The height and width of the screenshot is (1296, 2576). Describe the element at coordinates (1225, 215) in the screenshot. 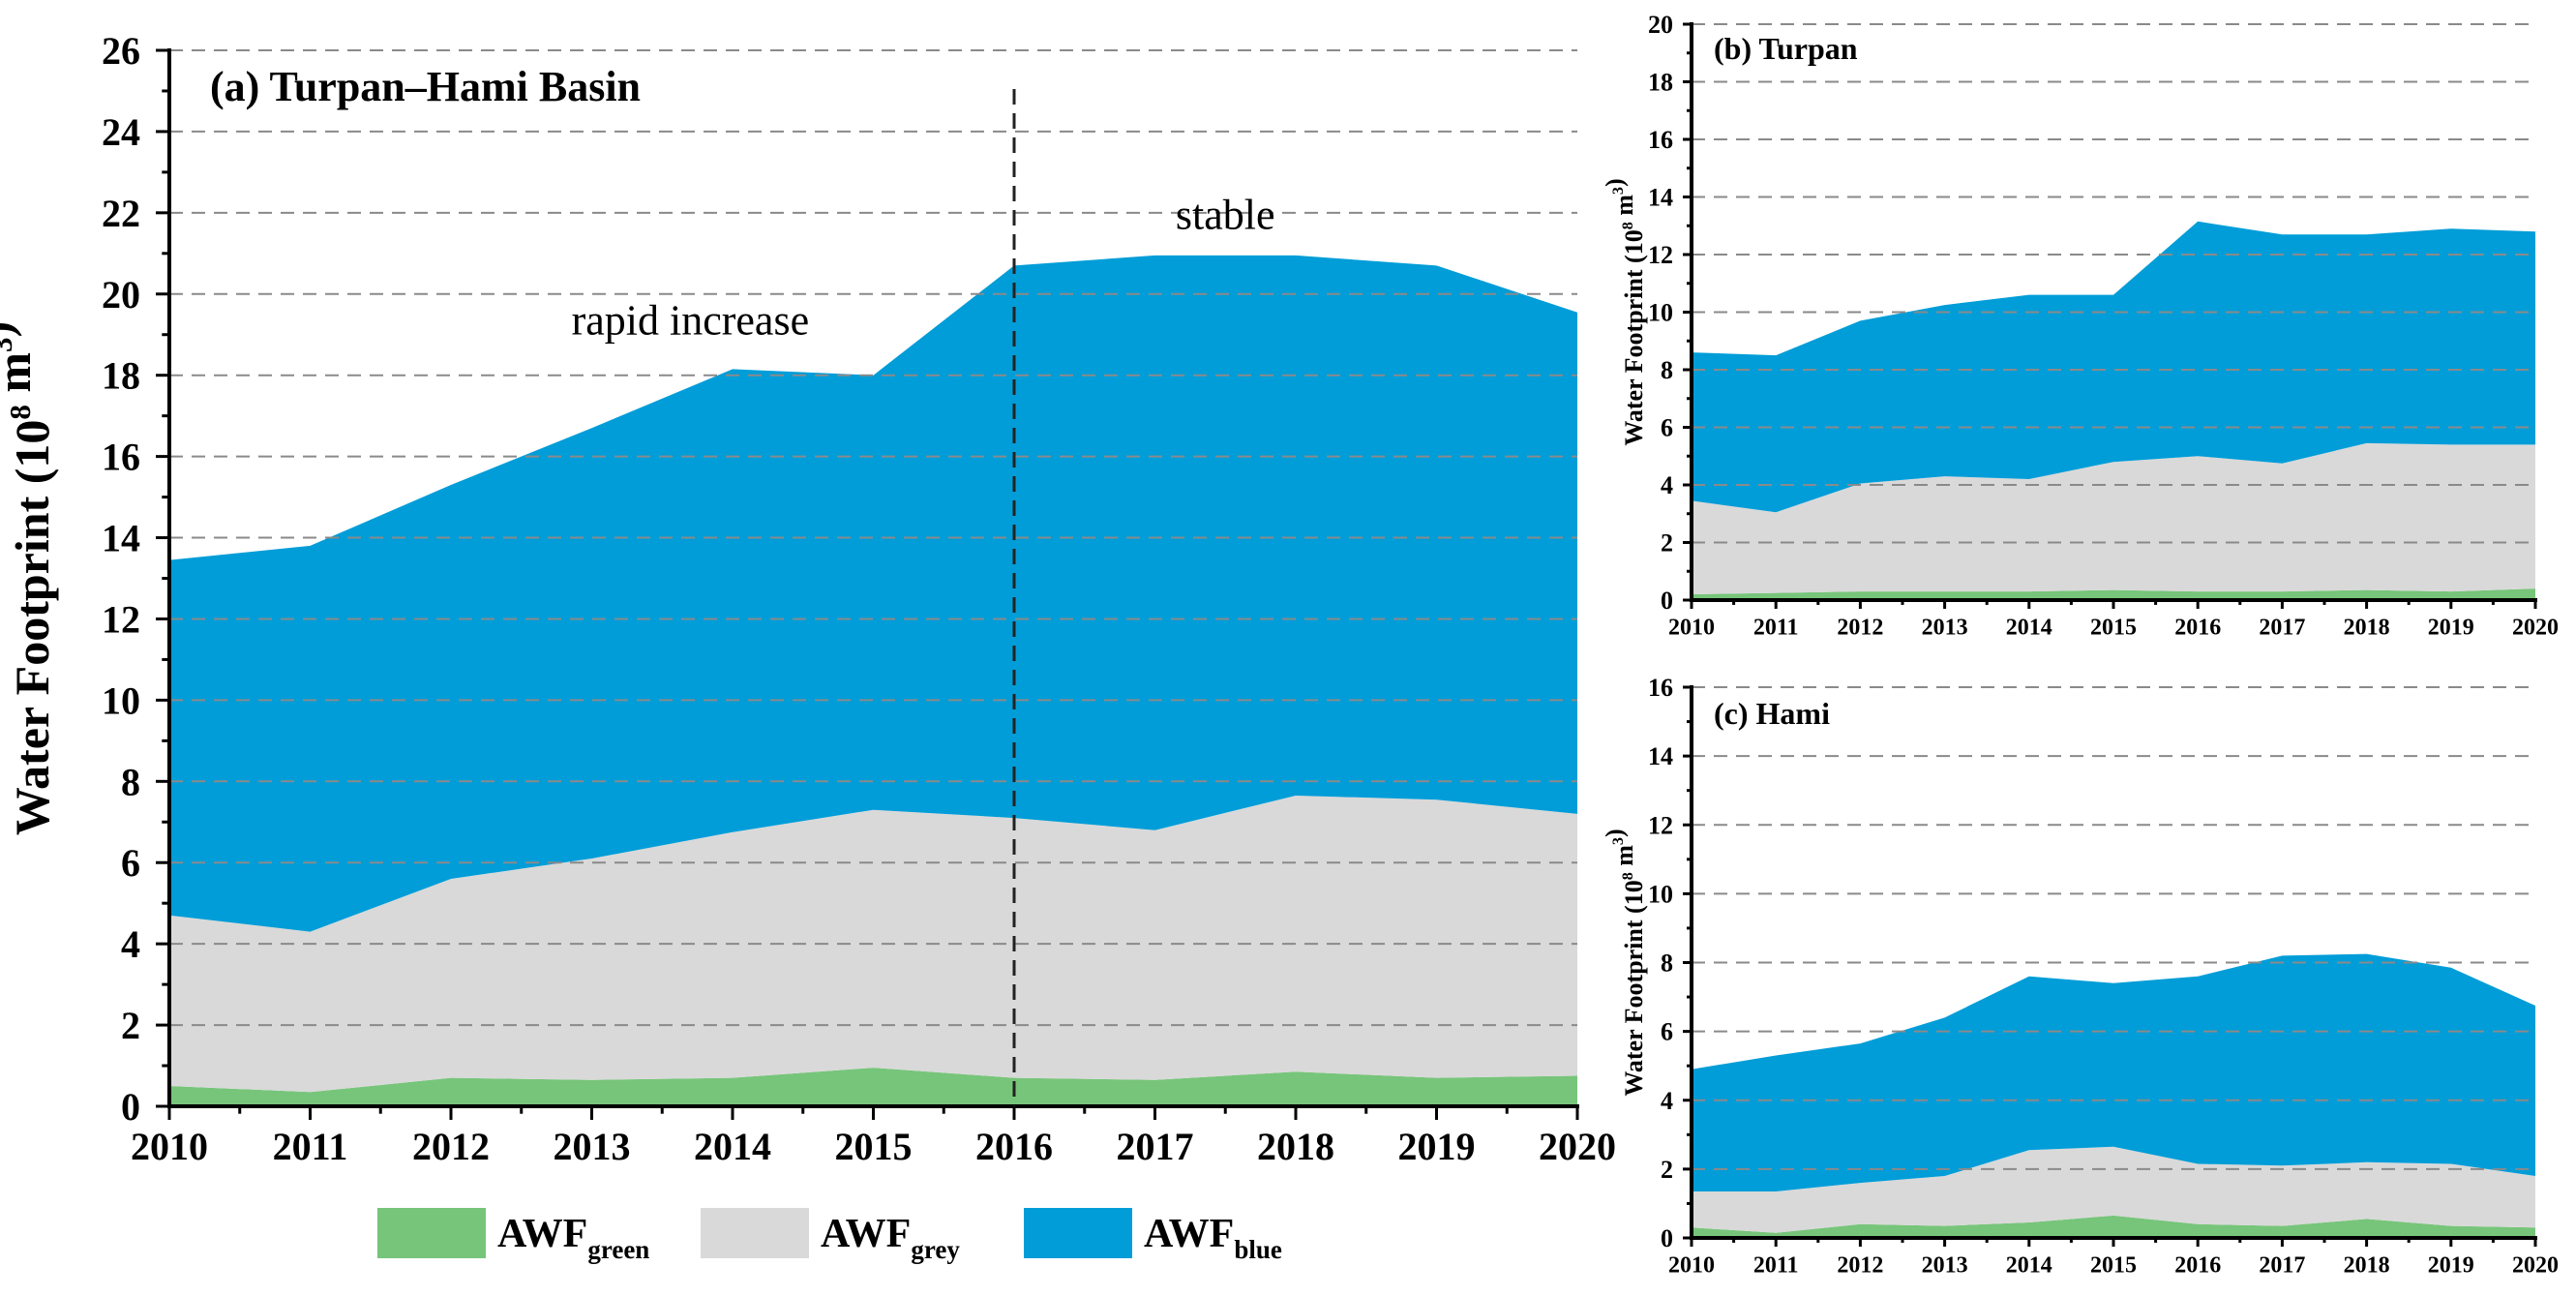

I see `annotation-stable: stable` at that location.